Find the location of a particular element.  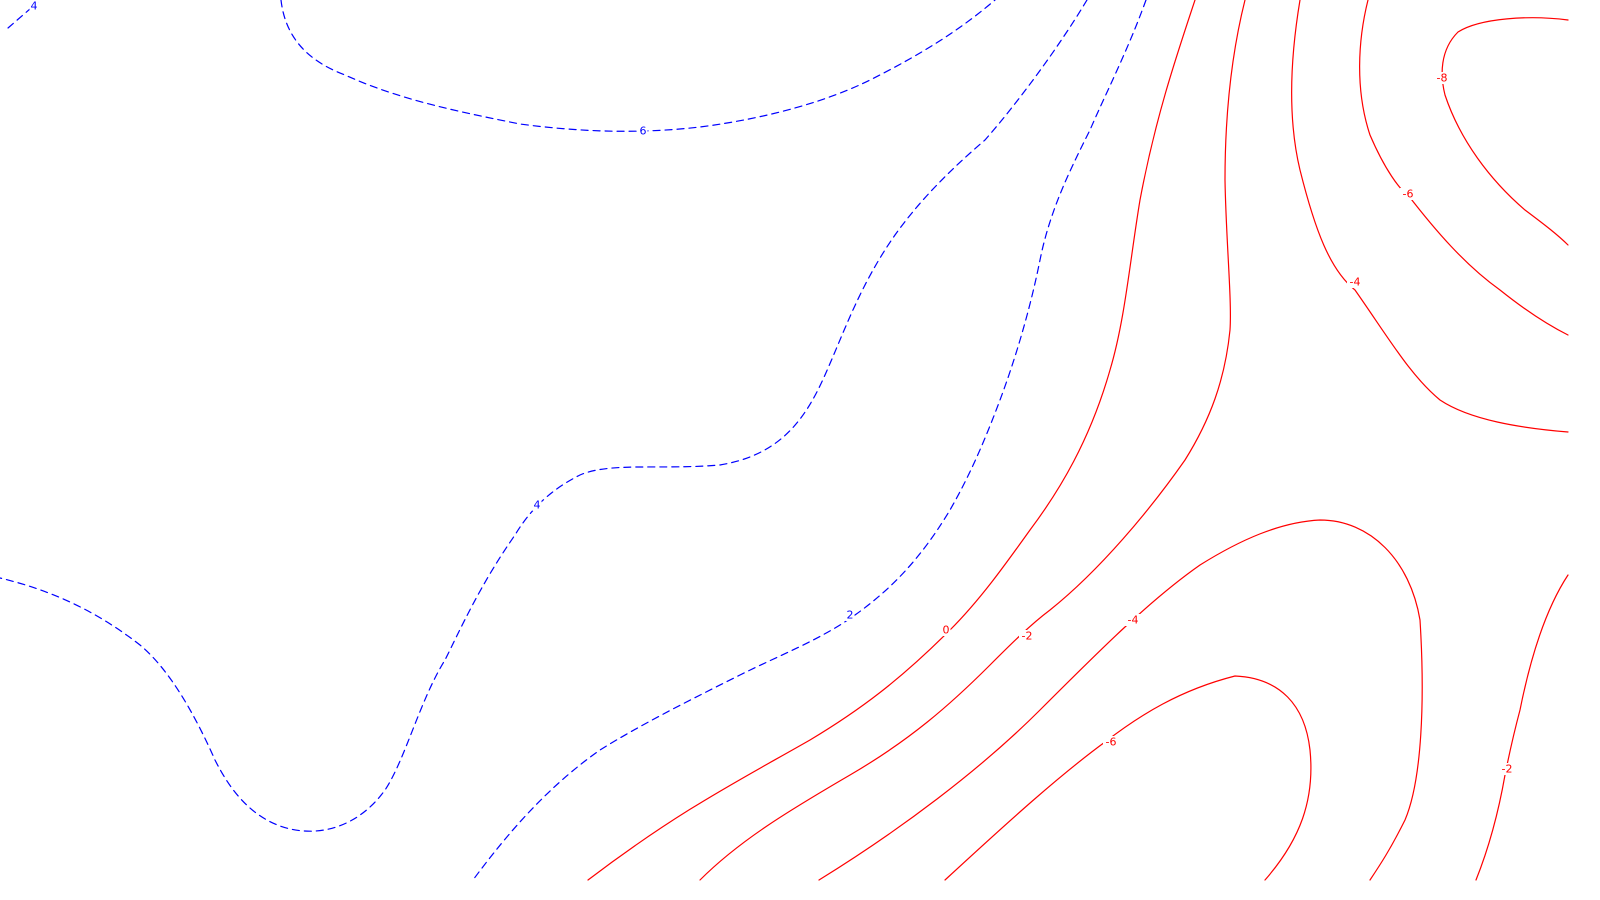

contour-label-0: 0 is located at coordinates (946, 630).